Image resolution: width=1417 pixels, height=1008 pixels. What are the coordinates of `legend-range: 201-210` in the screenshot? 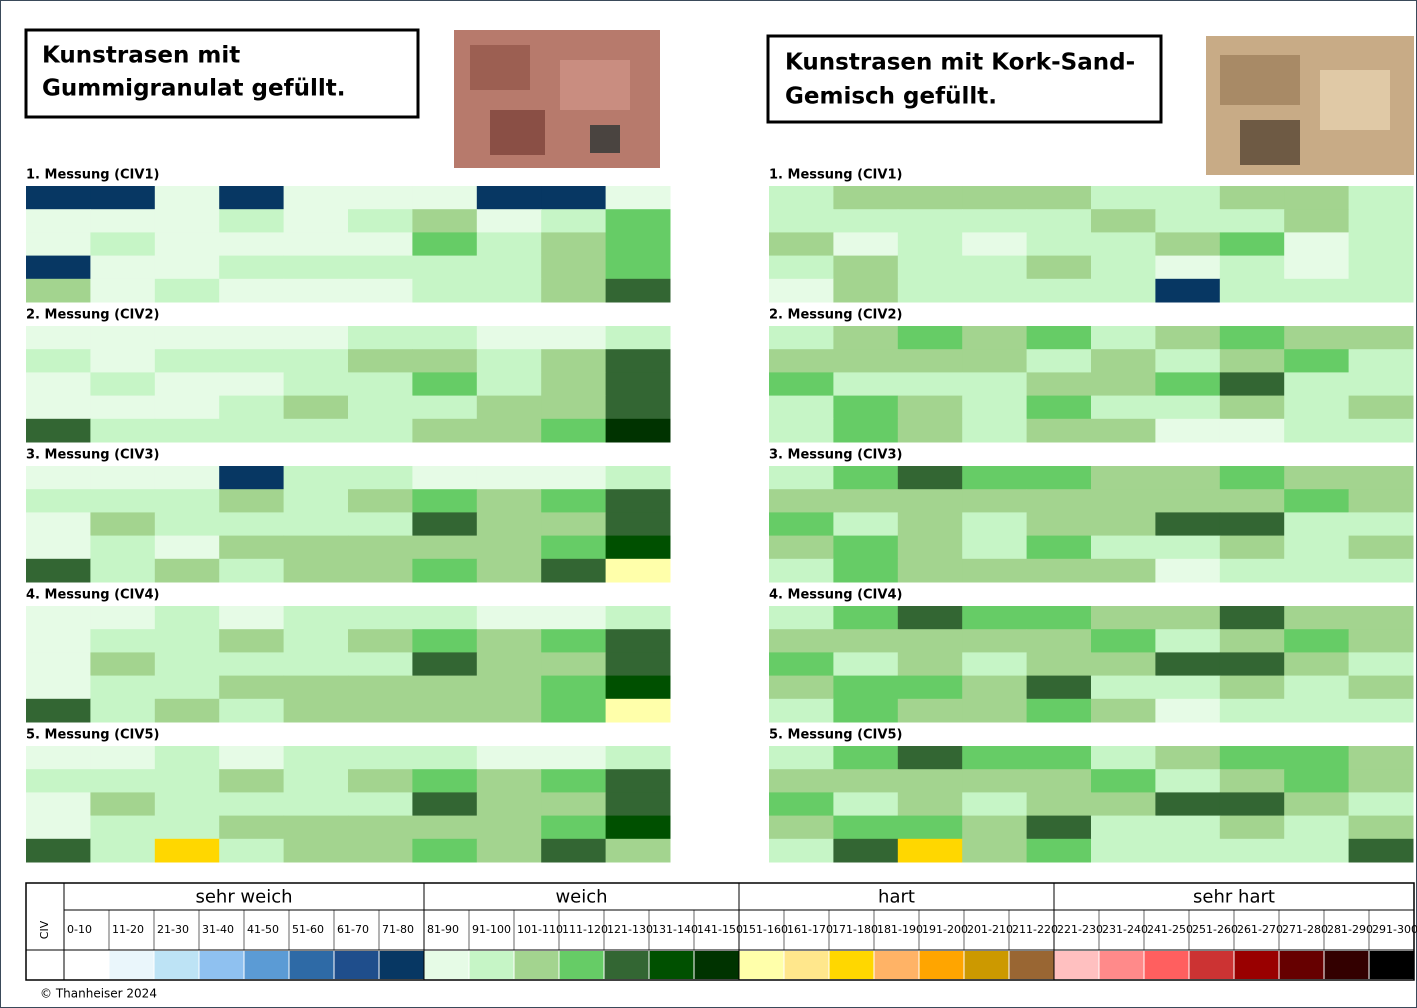 It's located at (990, 929).